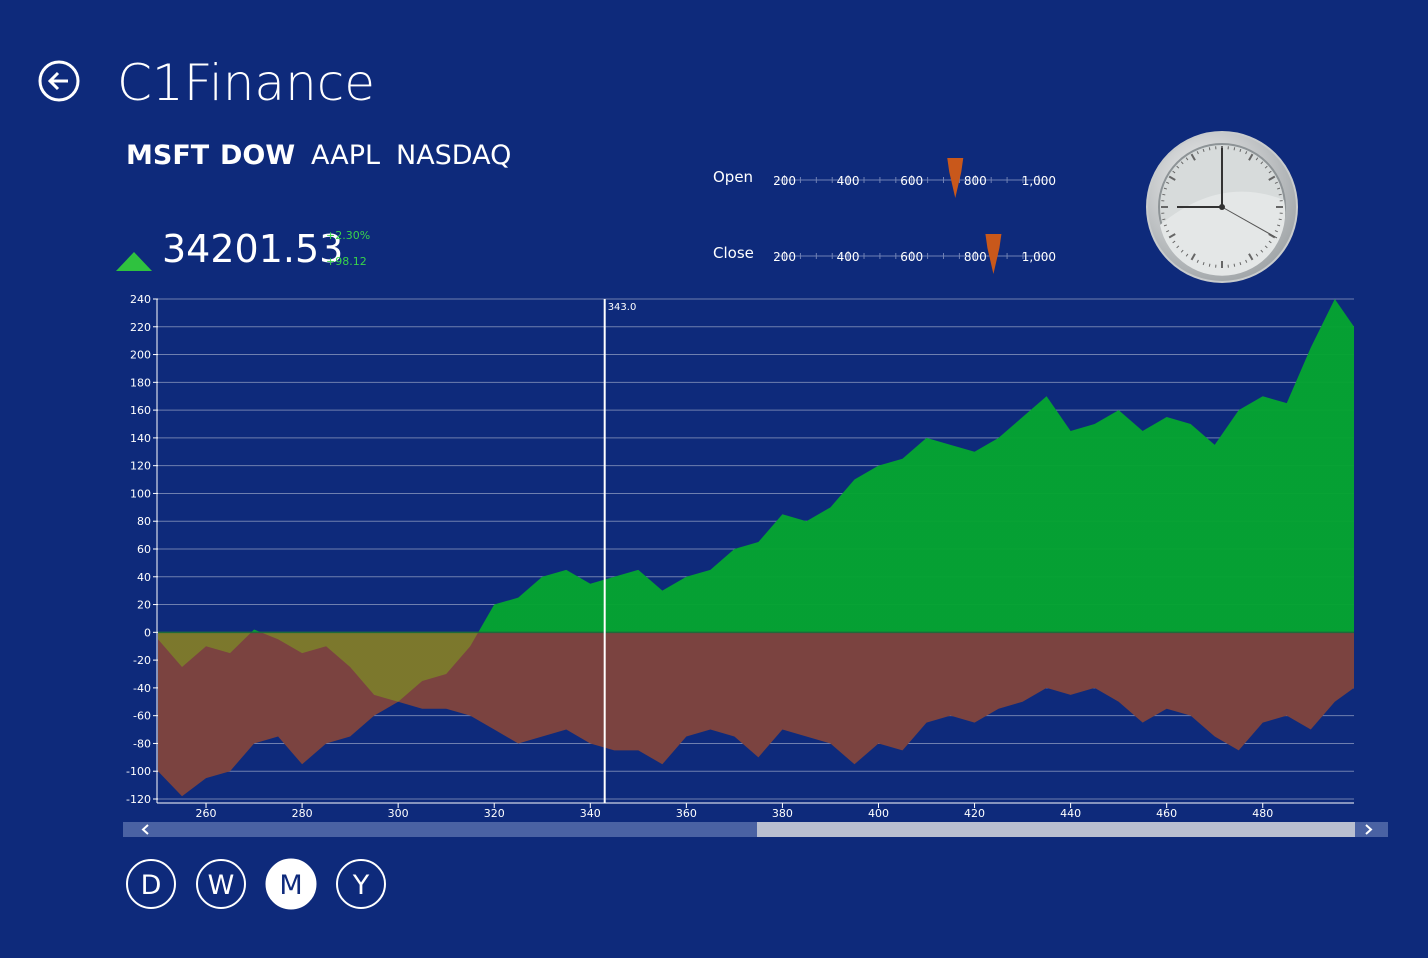 The height and width of the screenshot is (958, 1428). Describe the element at coordinates (142, 688) in the screenshot. I see `y-tick-label: -40` at that location.